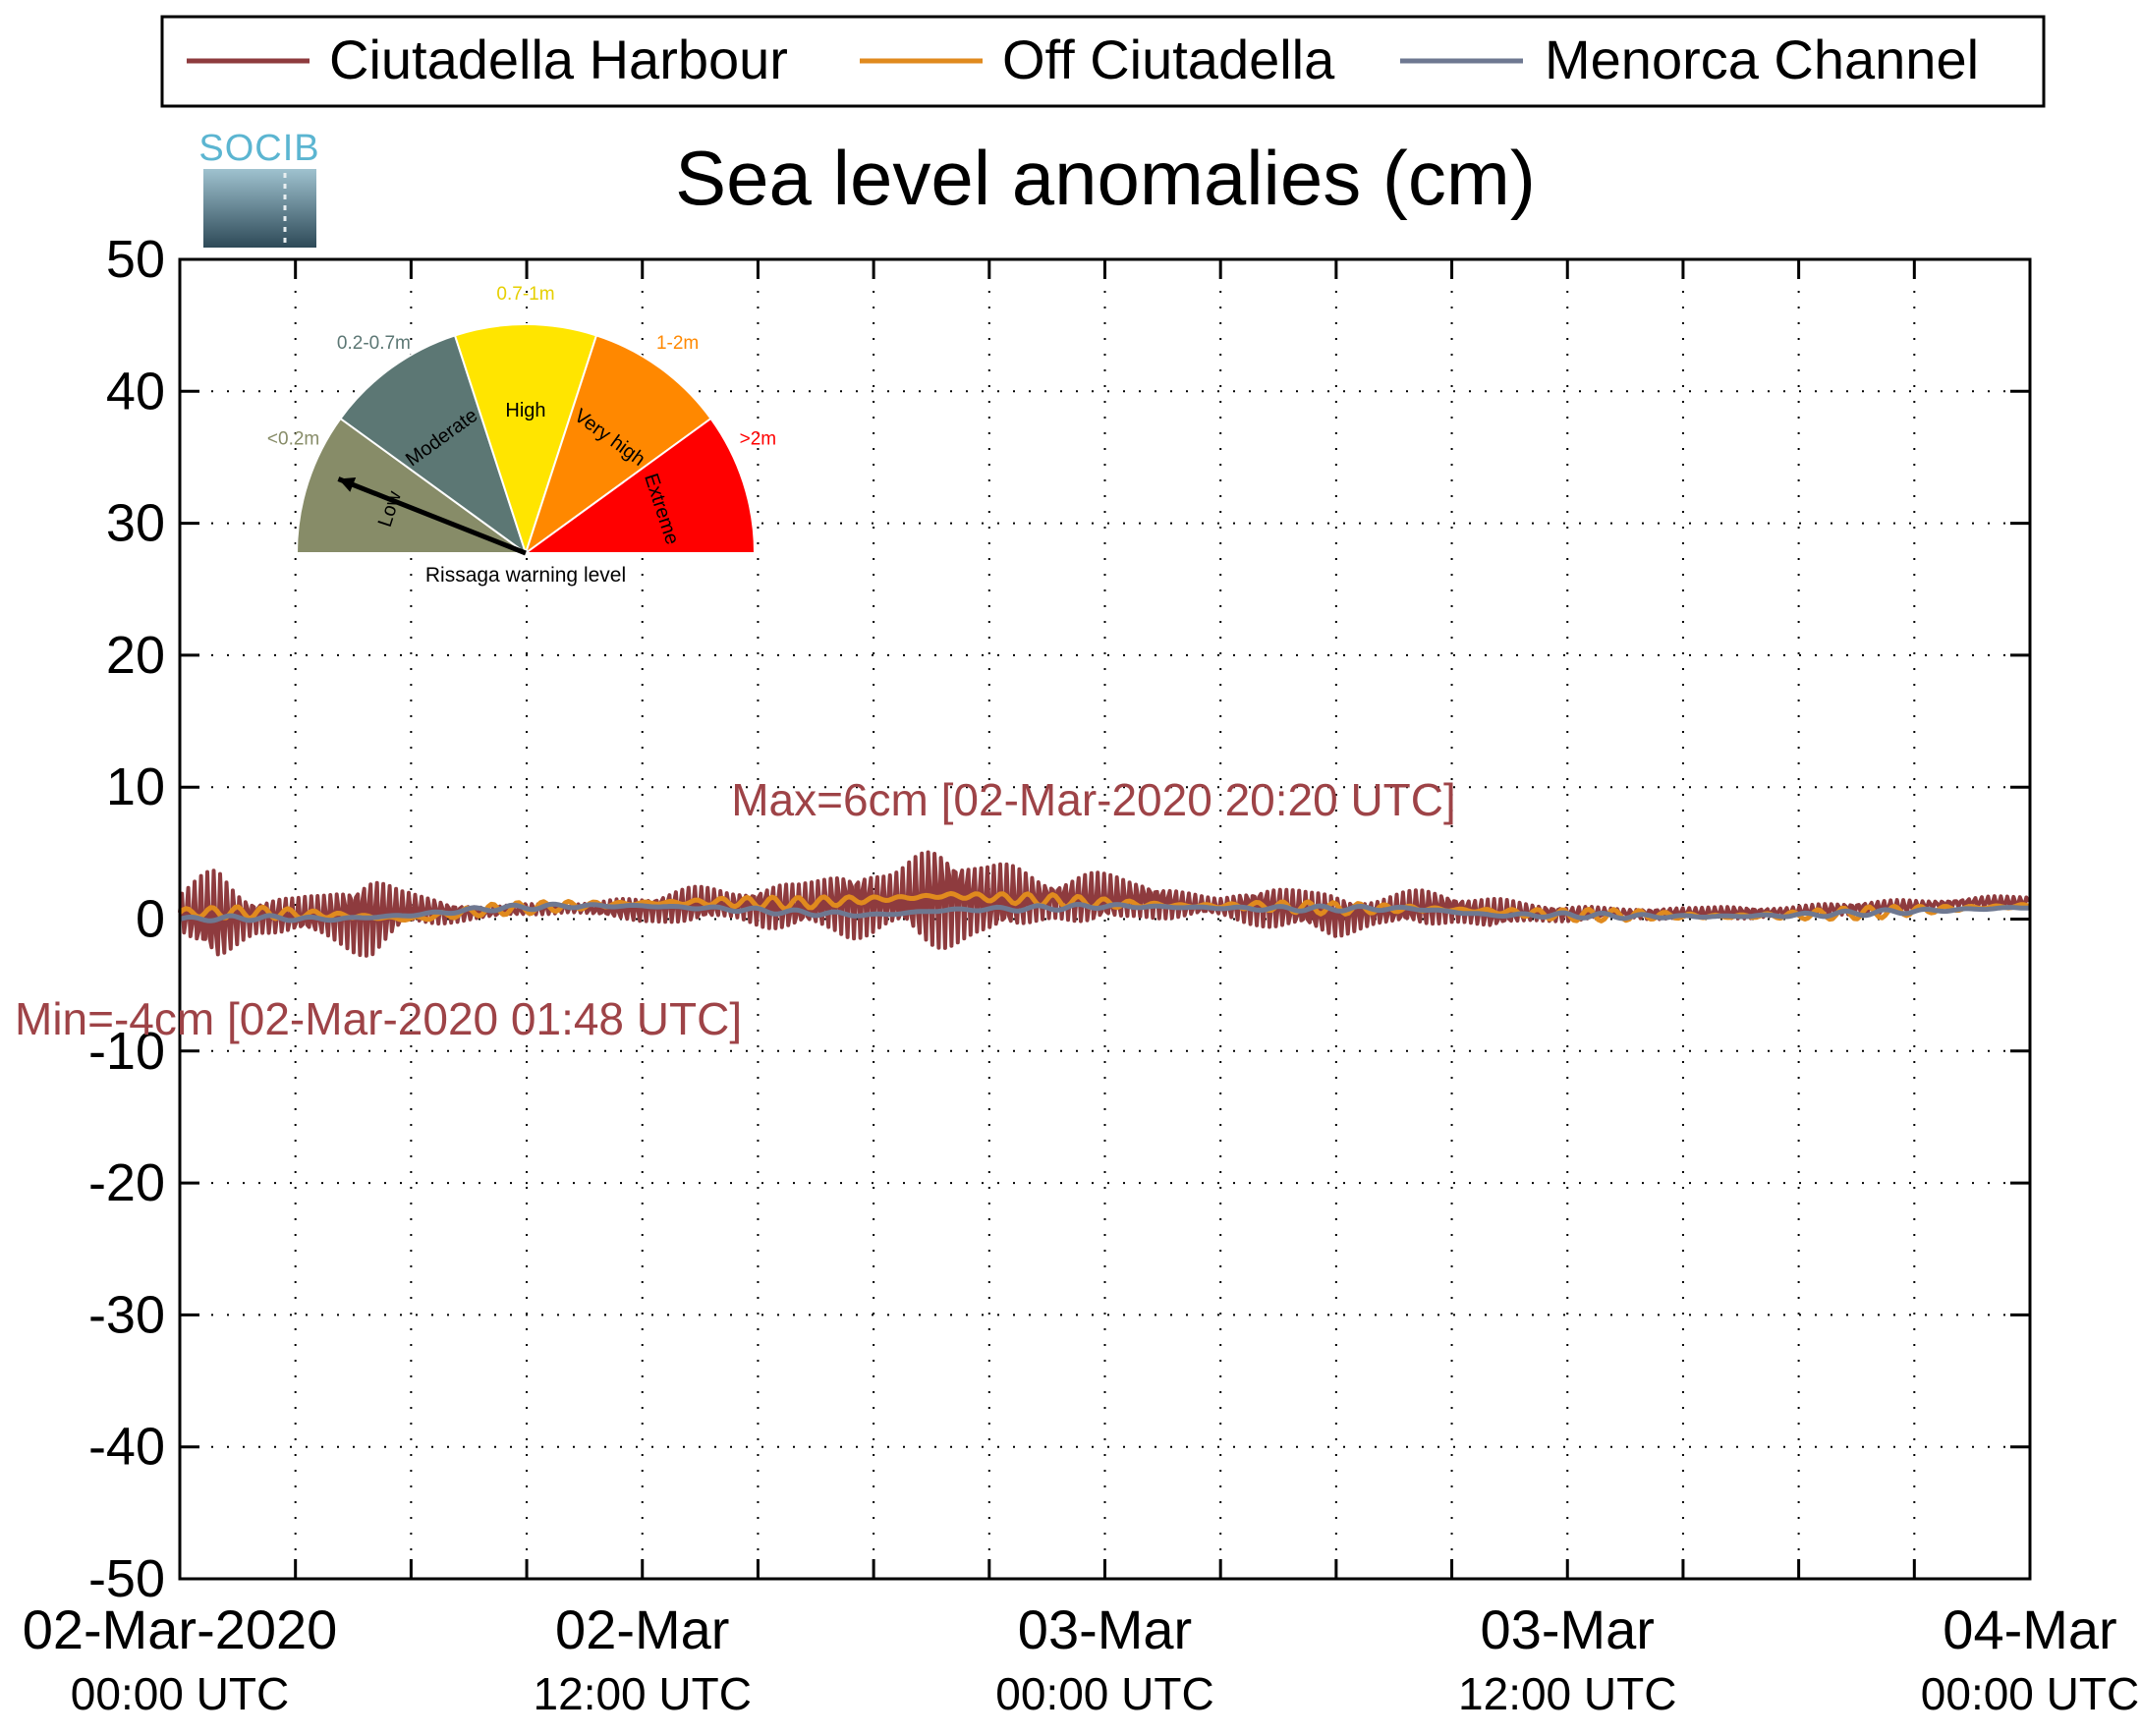 This screenshot has width=2141, height=1736. What do you see at coordinates (1105, 178) in the screenshot?
I see `chart-title: Sea level anomalies (cm)` at bounding box center [1105, 178].